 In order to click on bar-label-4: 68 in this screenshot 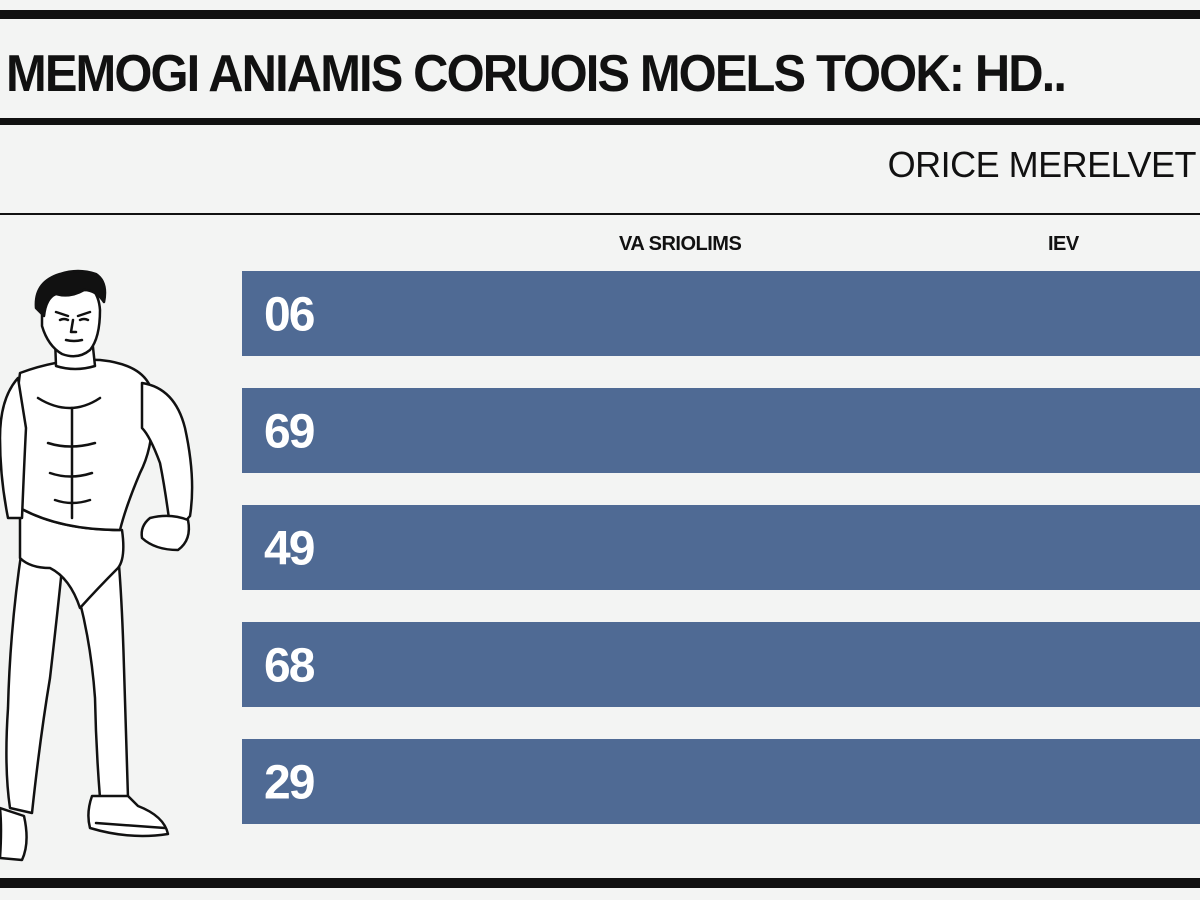, I will do `click(289, 666)`.